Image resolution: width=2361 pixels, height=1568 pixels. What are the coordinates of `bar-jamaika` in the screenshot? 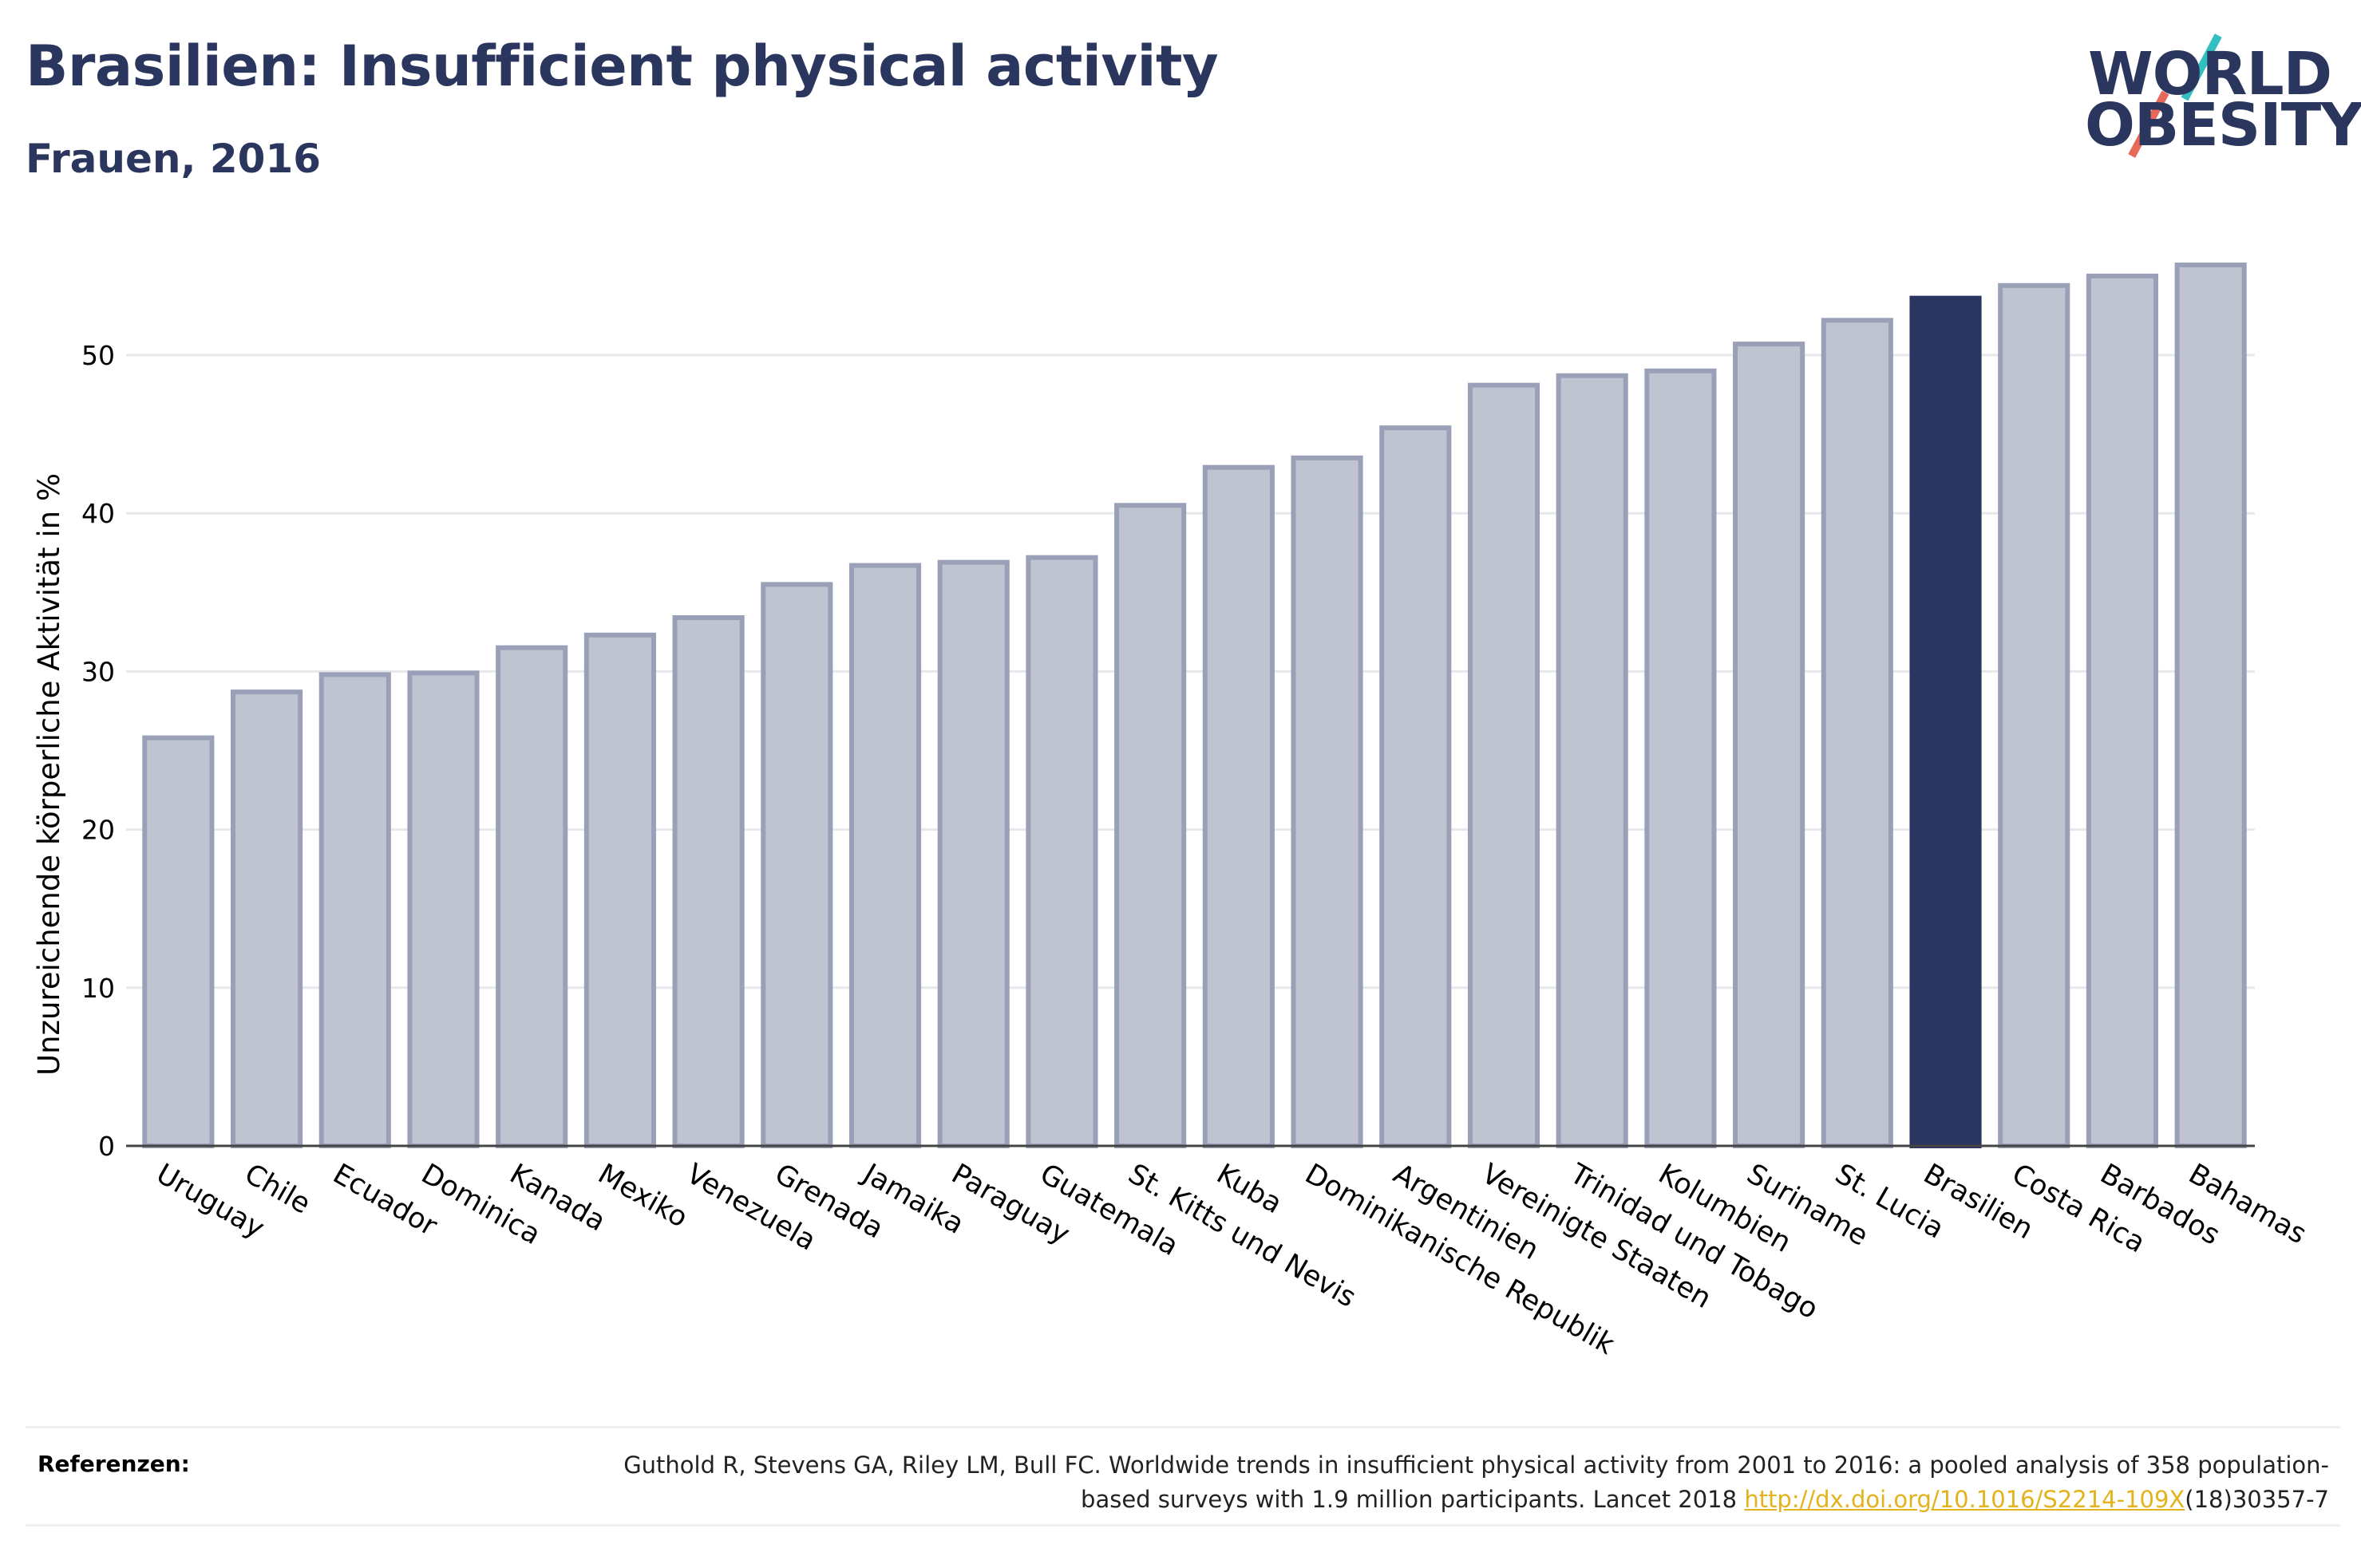 It's located at (885, 855).